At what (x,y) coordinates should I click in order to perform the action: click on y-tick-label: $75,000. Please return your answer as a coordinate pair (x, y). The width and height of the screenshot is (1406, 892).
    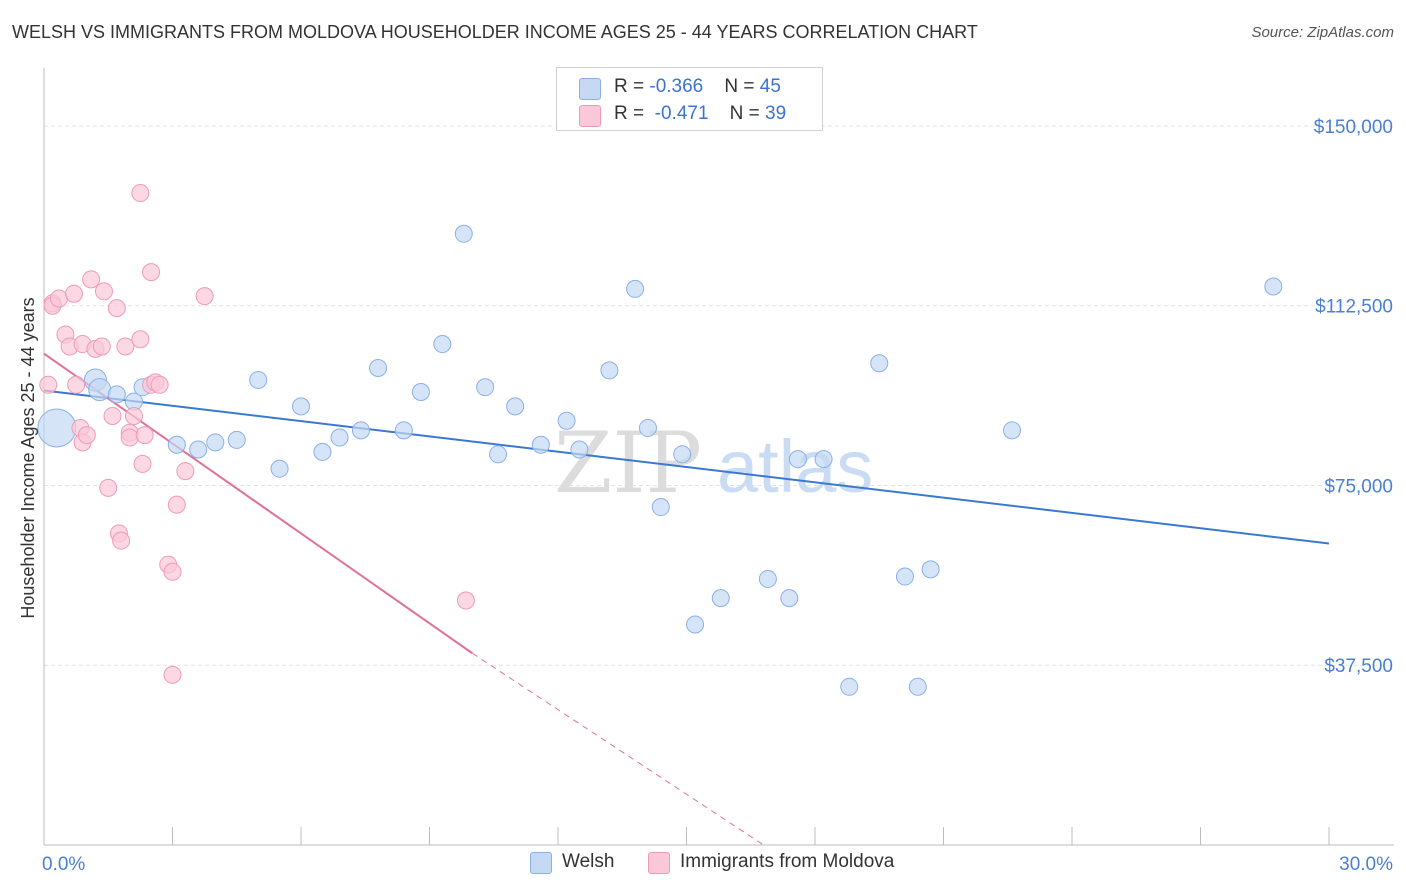
    Looking at the image, I should click on (1358, 486).